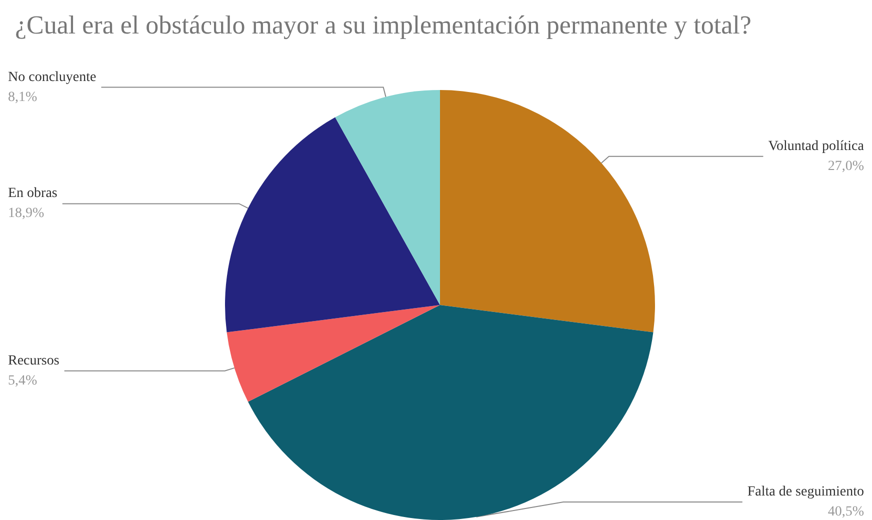  What do you see at coordinates (23, 380) in the screenshot?
I see `data-label: 5,4%` at bounding box center [23, 380].